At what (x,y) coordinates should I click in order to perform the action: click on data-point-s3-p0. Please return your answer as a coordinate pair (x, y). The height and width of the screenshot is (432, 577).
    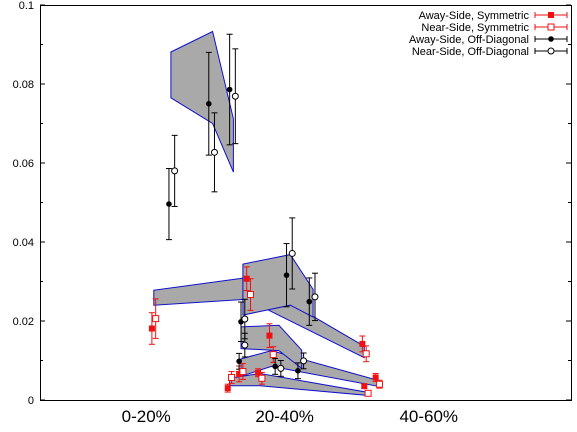
    Looking at the image, I should click on (175, 171).